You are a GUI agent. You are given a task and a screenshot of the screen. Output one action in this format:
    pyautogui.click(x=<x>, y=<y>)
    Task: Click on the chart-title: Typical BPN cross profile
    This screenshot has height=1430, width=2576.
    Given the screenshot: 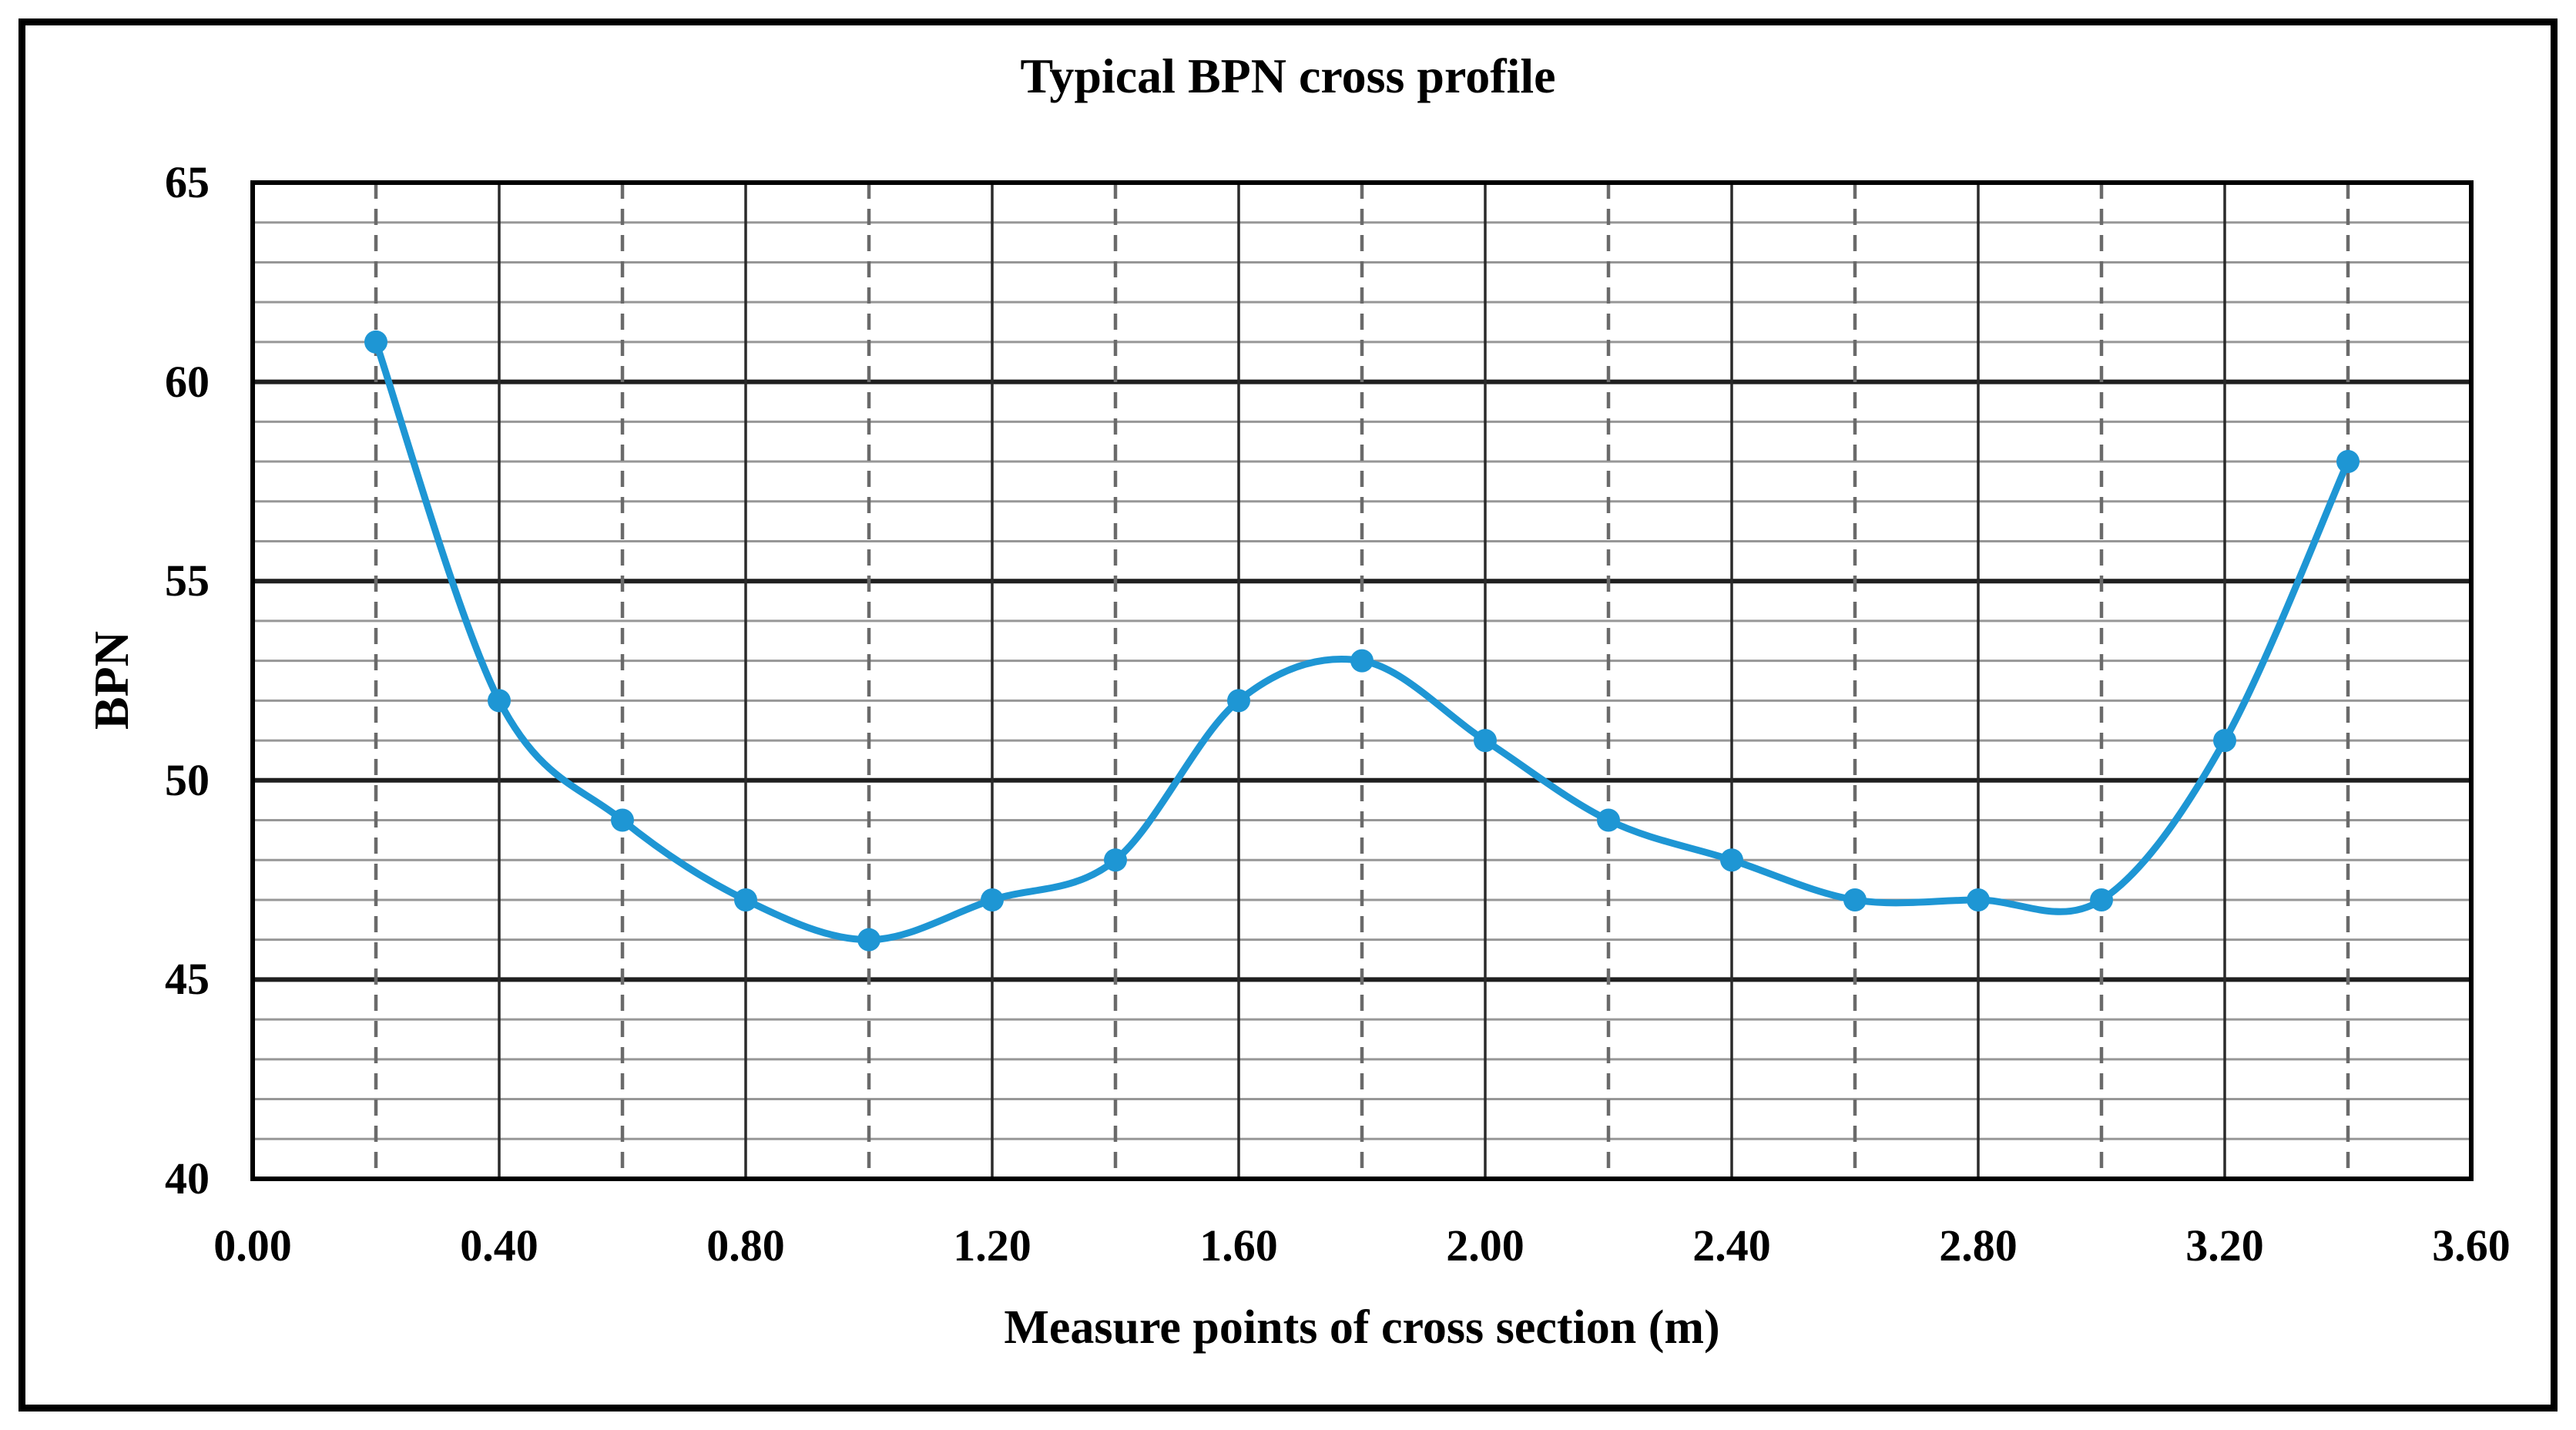 What is the action you would take?
    pyautogui.click(x=1288, y=76)
    